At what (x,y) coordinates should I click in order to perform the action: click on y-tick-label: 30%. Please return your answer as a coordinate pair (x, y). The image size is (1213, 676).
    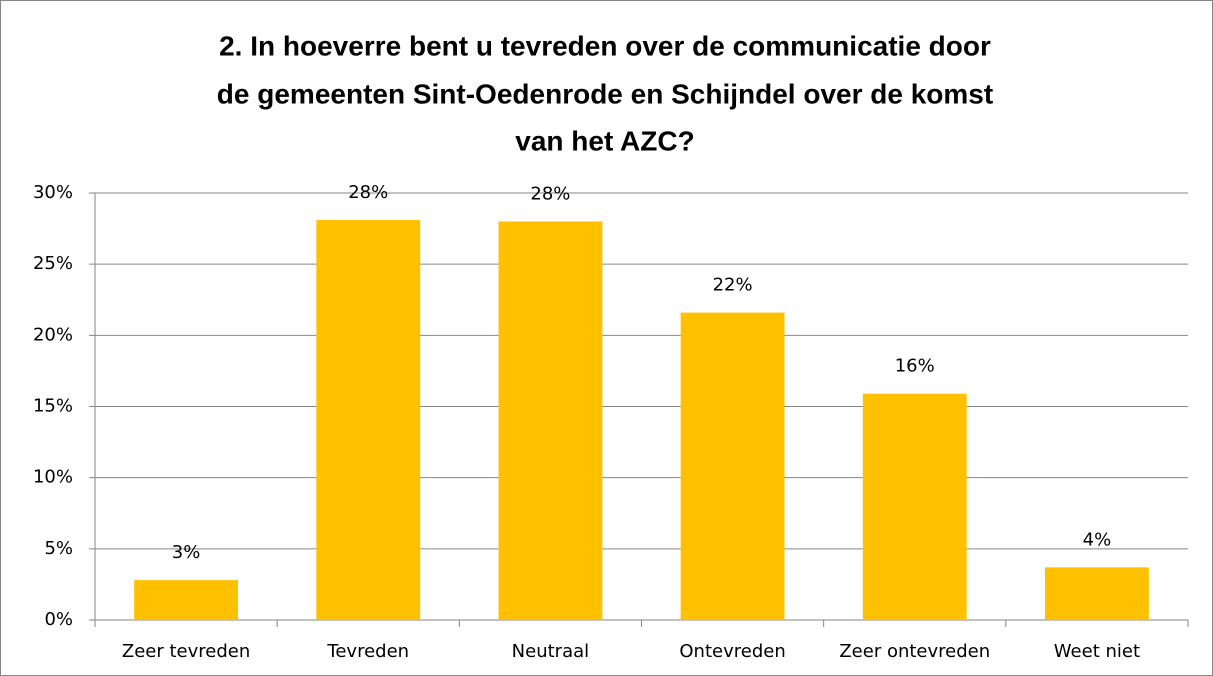
    Looking at the image, I should click on (53, 192).